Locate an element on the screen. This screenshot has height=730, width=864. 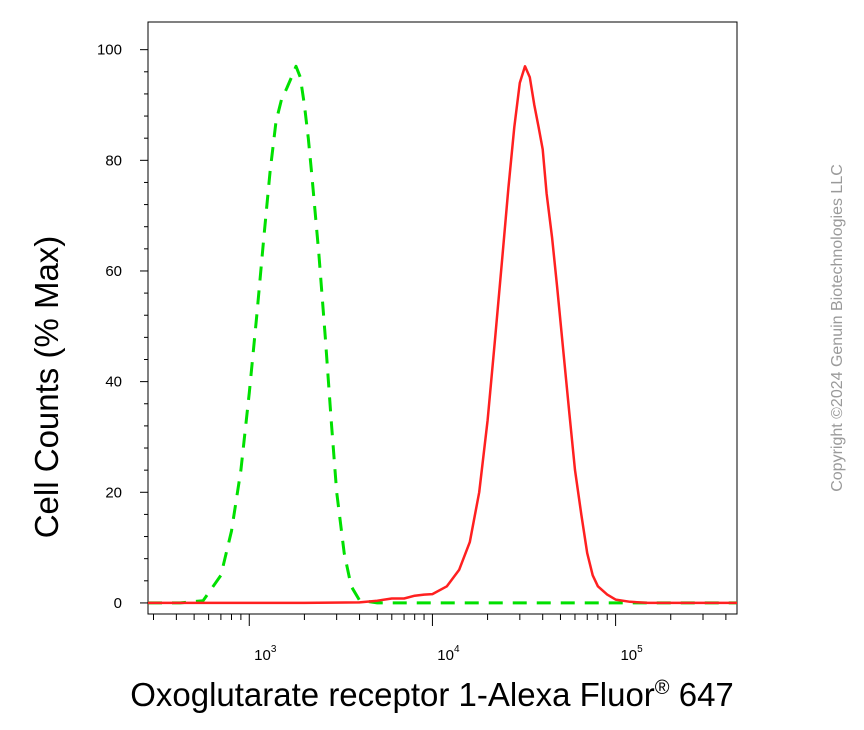
x-tick-exponent: 3 is located at coordinates (274, 649).